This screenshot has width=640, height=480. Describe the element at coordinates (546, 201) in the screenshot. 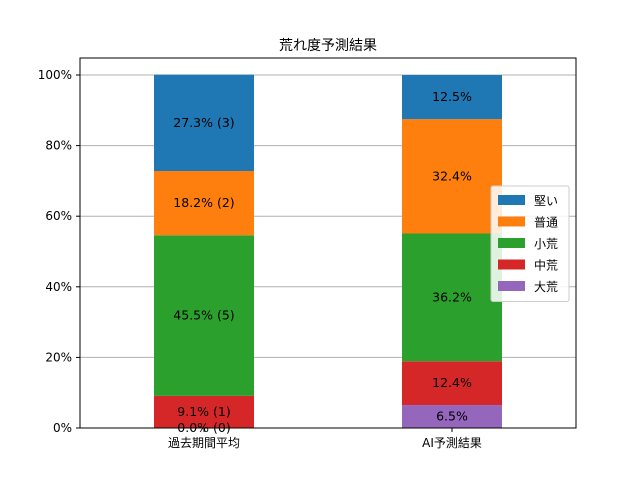

I see `legend-label: 堅い` at that location.